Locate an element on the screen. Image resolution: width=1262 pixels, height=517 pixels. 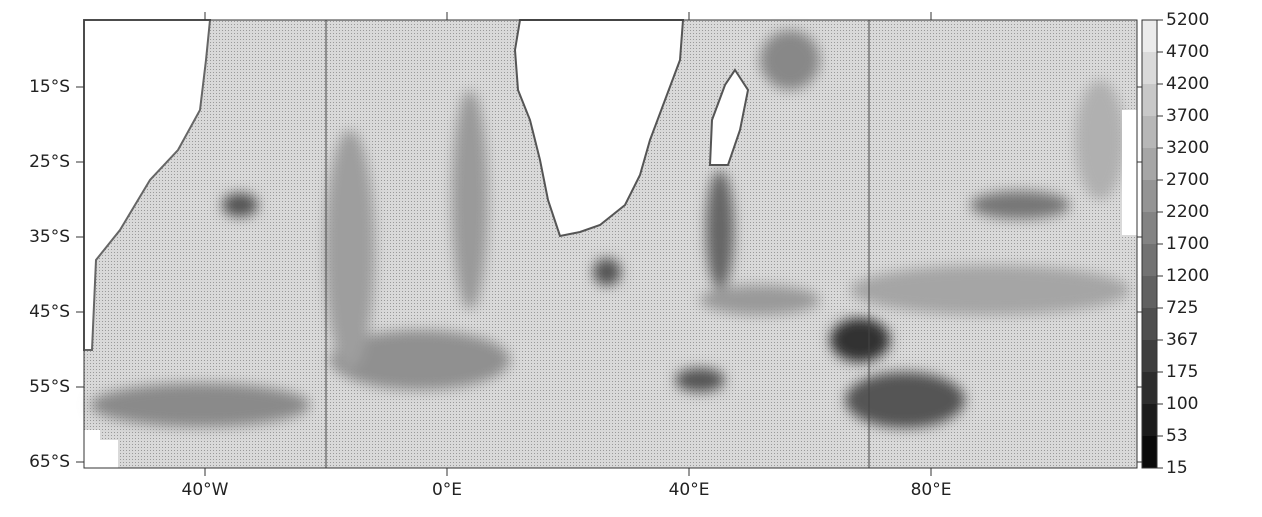
colorbar-label: 2200 is located at coordinates (1187, 212).